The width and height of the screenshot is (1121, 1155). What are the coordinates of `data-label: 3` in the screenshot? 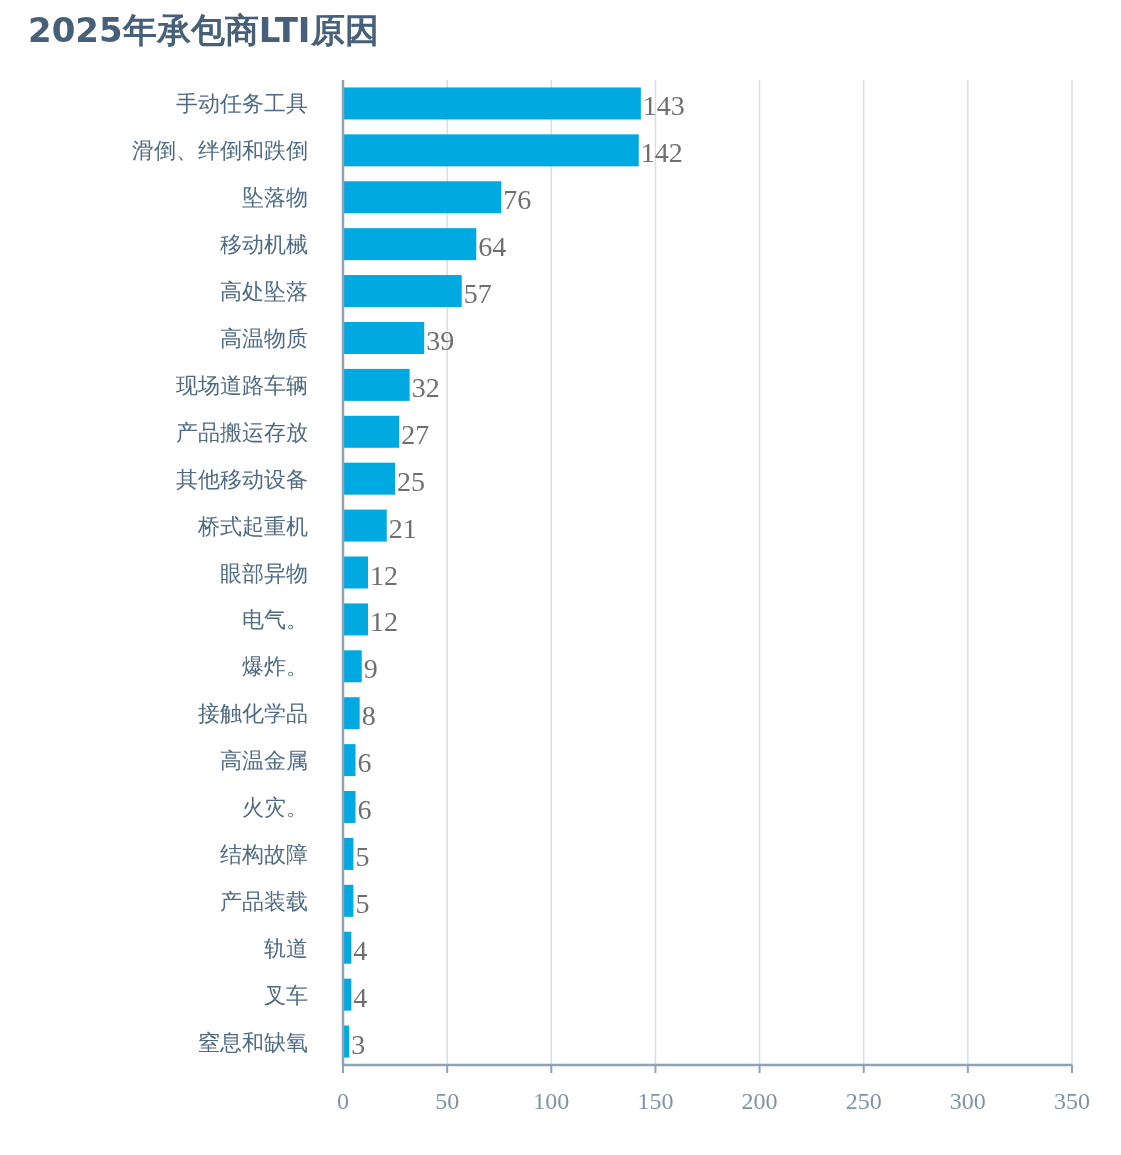 It's located at (358, 1044).